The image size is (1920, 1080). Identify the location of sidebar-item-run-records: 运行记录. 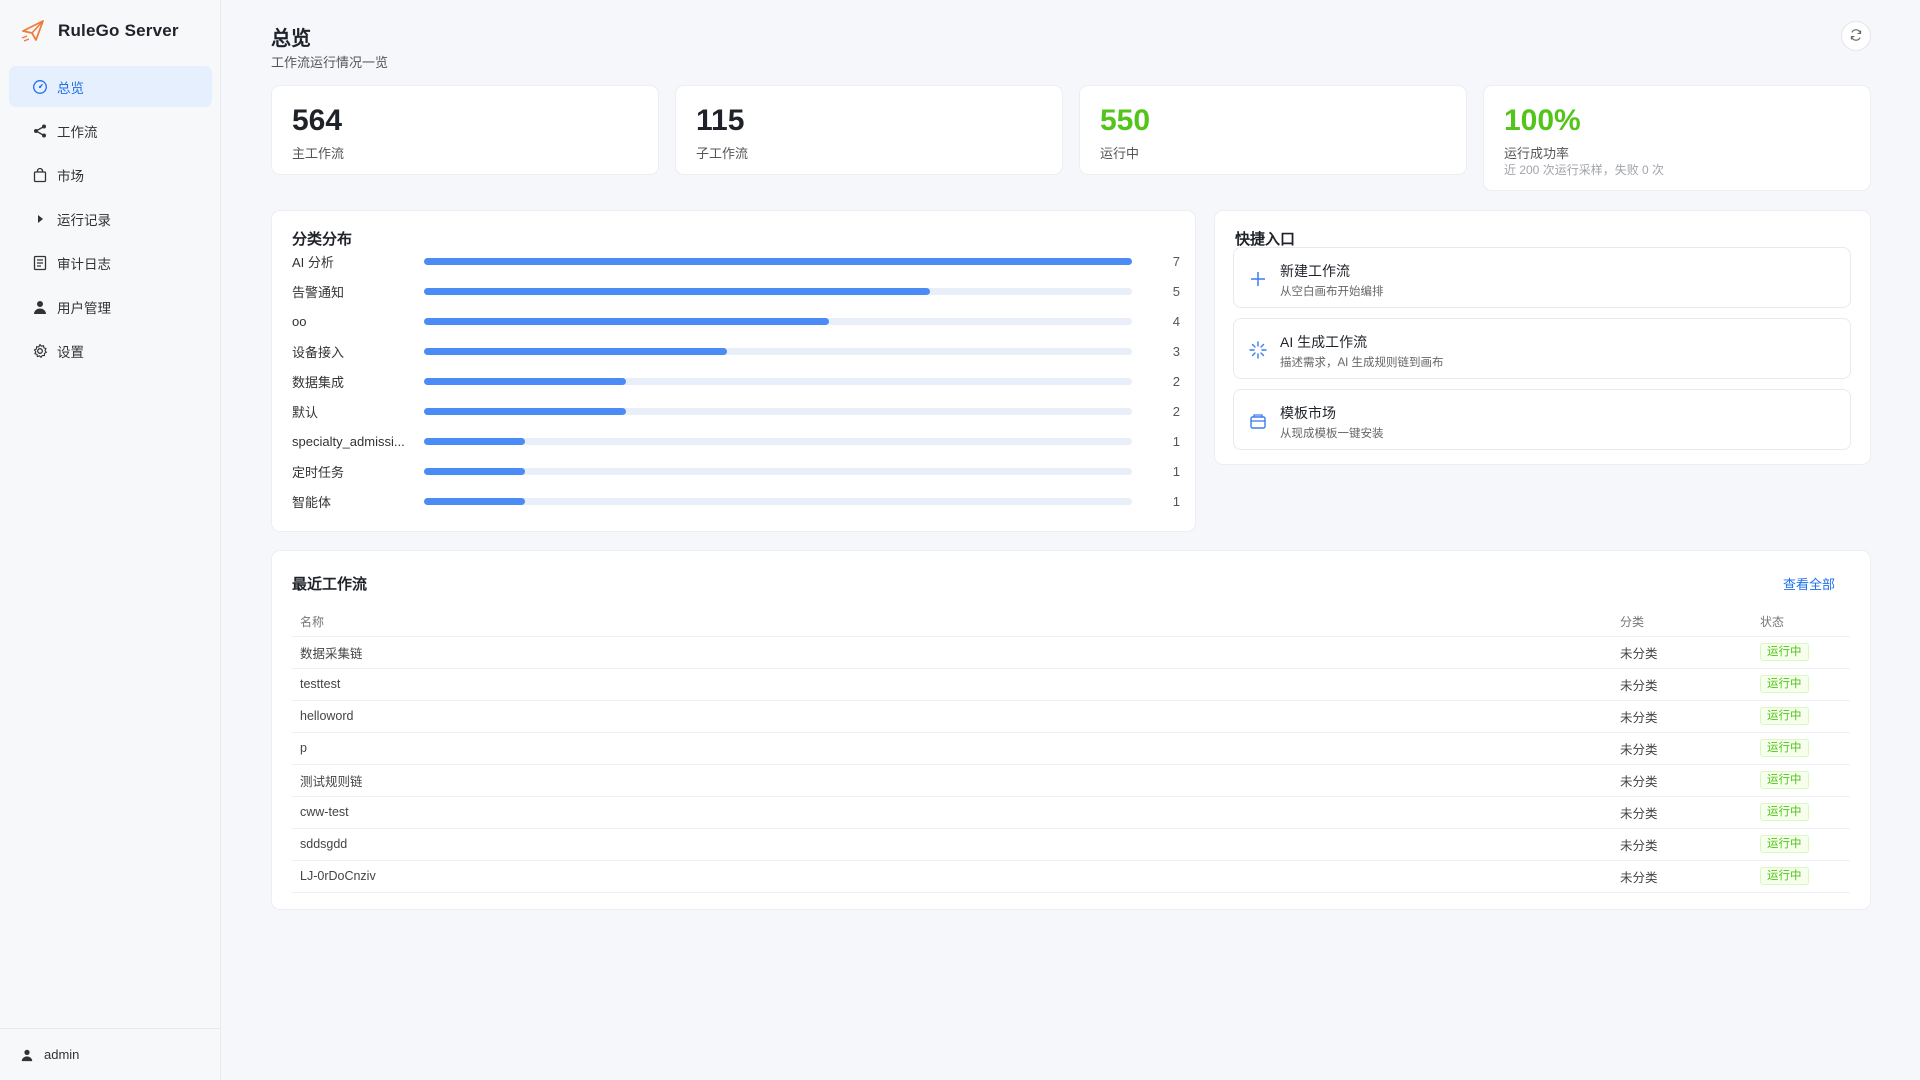
(110, 218).